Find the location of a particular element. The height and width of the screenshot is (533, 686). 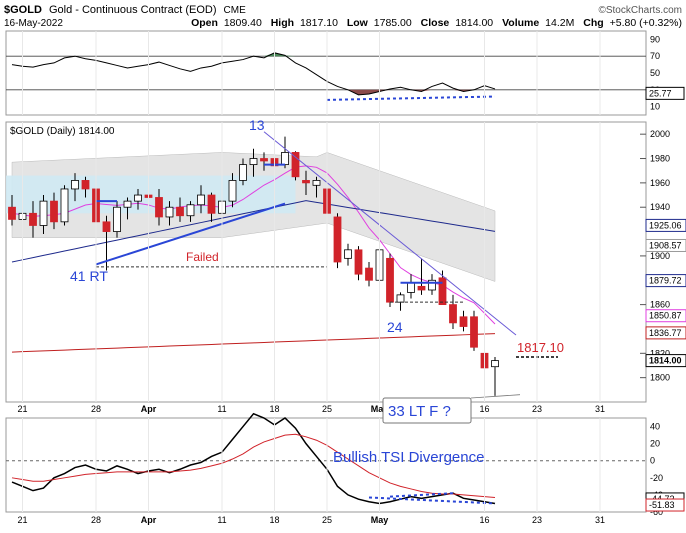

annotation-tsi-divergence: Bullish TSI Divergence is located at coordinates (408, 457).